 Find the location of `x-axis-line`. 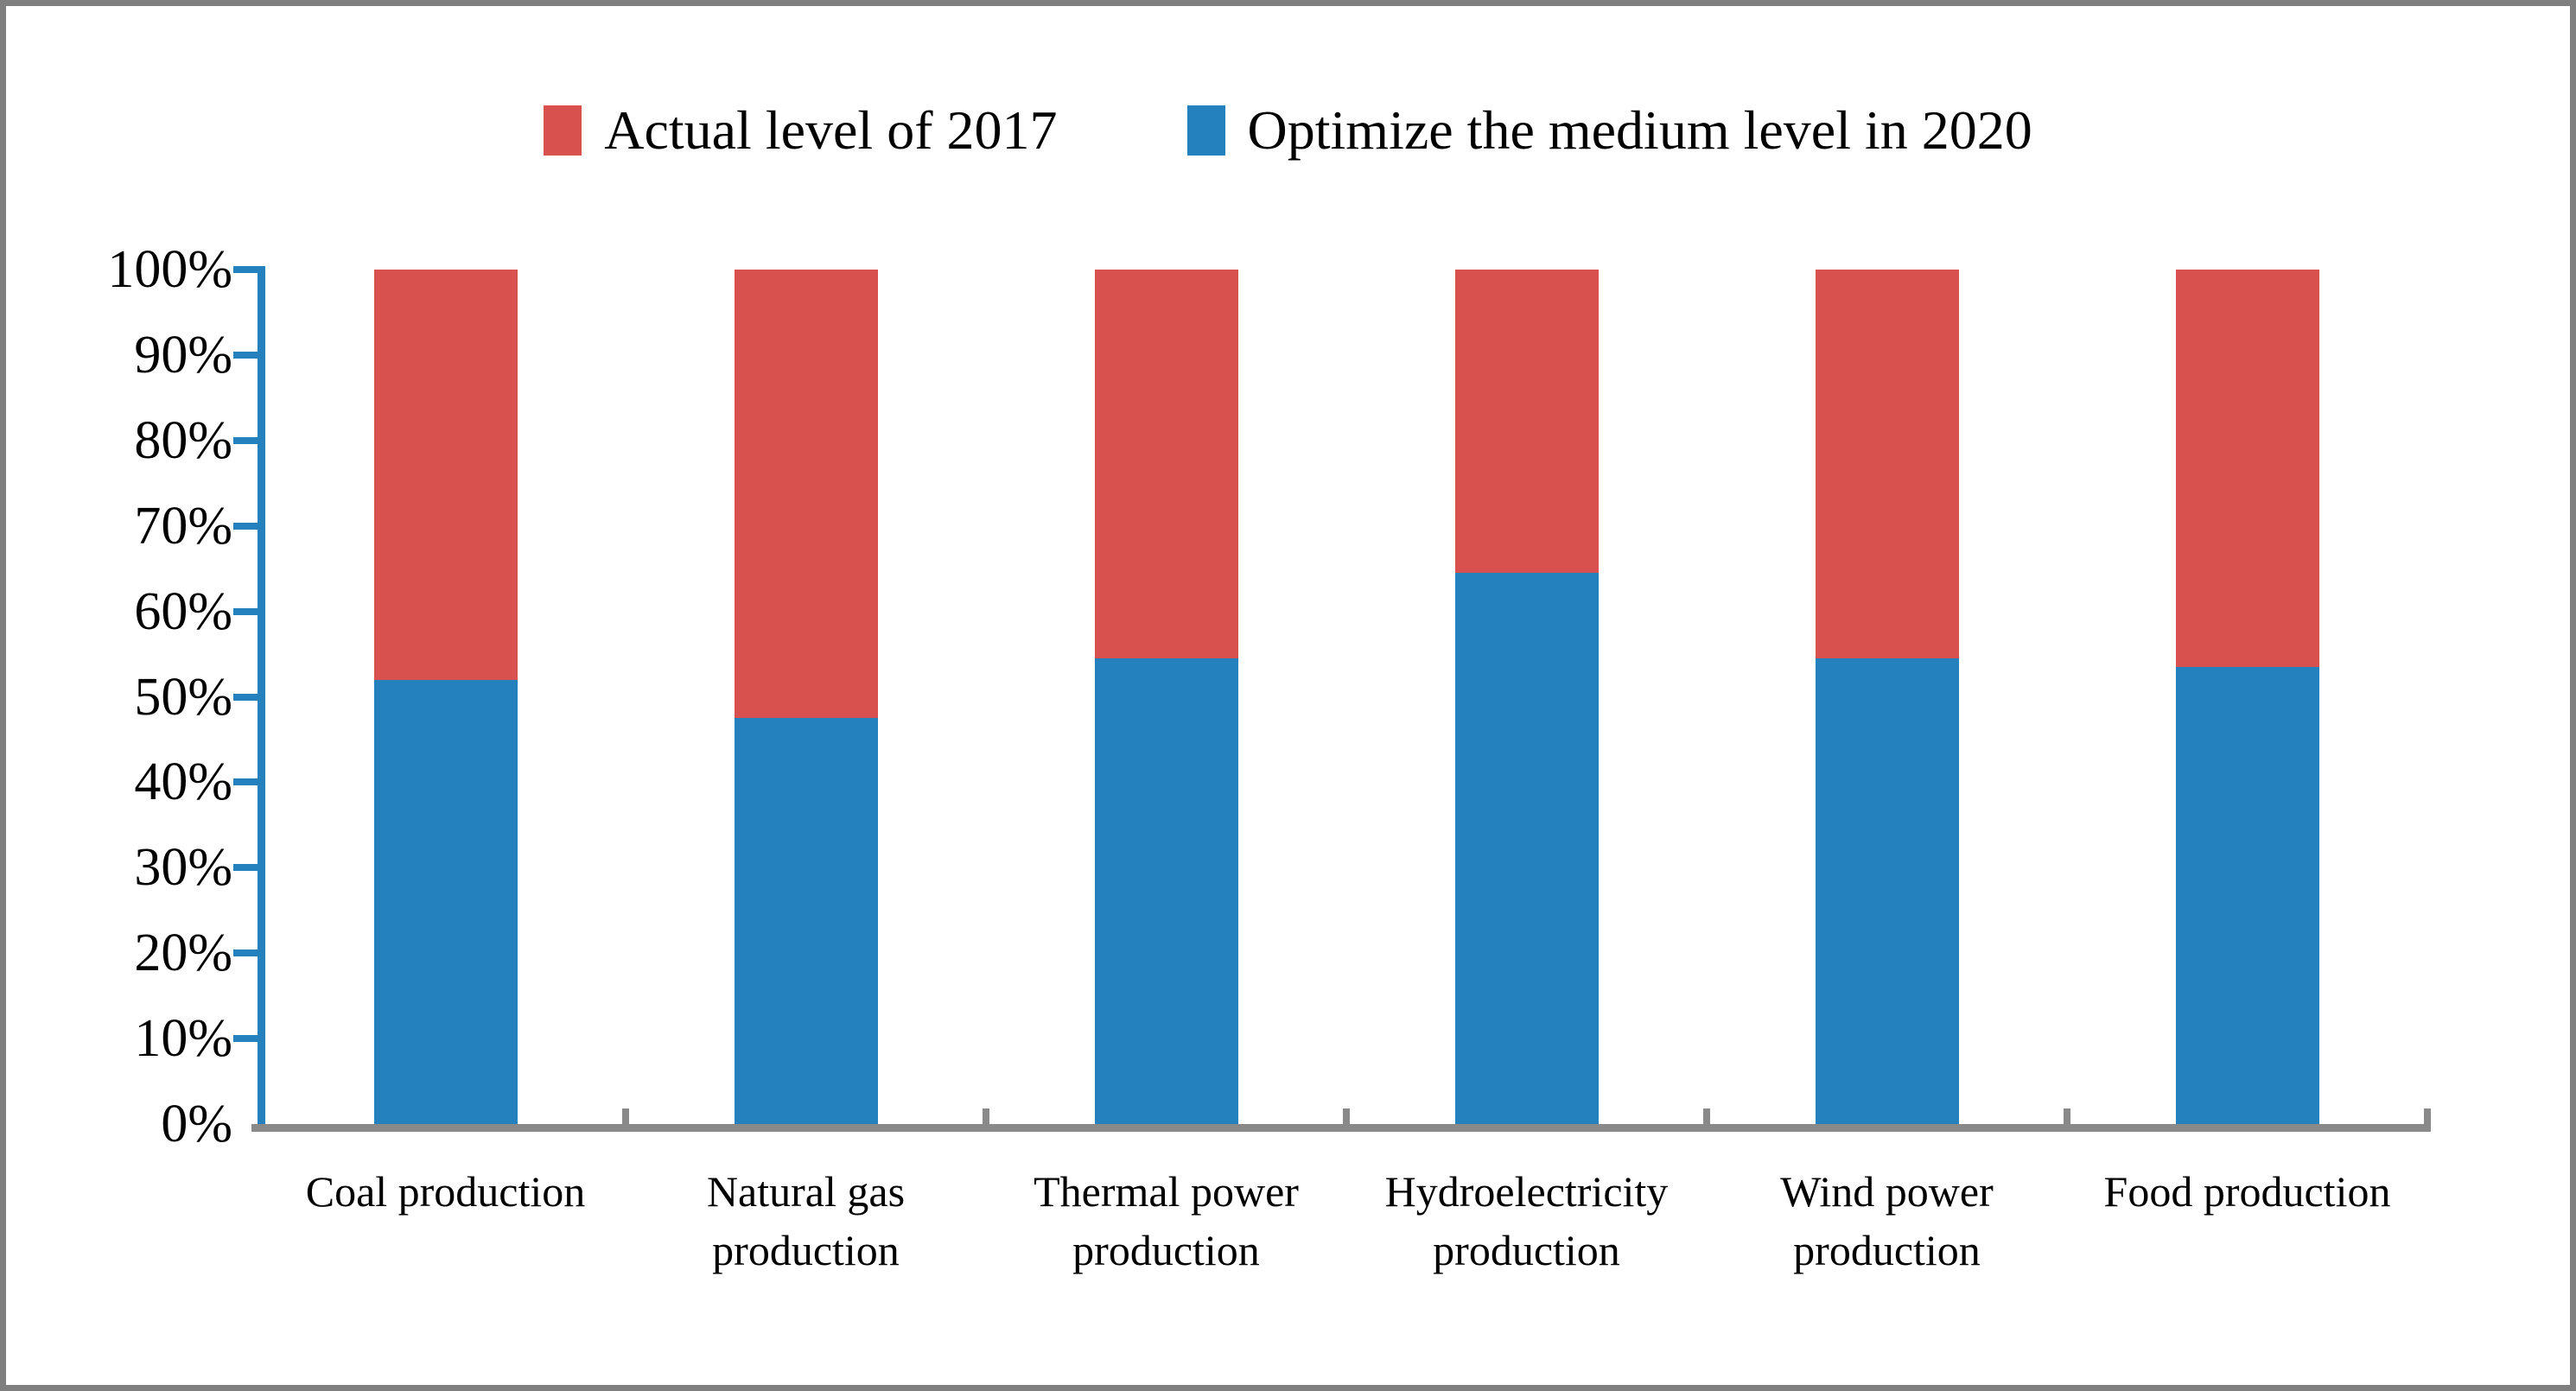

x-axis-line is located at coordinates (1341, 1128).